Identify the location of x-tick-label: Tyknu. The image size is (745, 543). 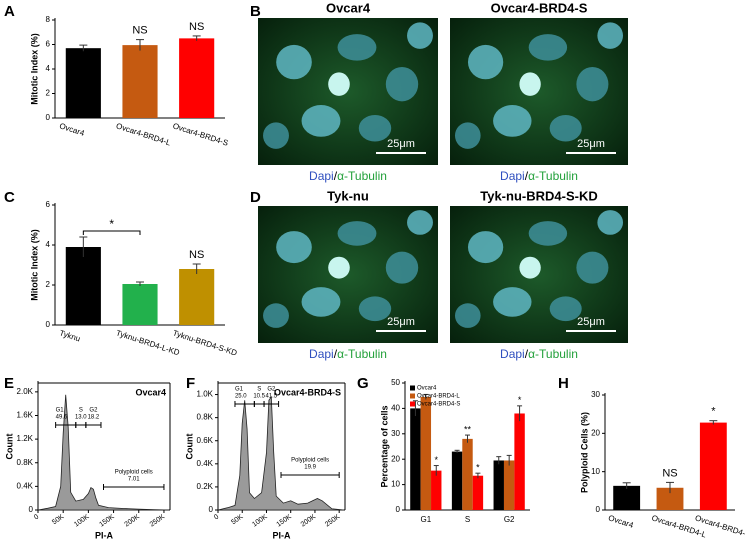
(69, 335).